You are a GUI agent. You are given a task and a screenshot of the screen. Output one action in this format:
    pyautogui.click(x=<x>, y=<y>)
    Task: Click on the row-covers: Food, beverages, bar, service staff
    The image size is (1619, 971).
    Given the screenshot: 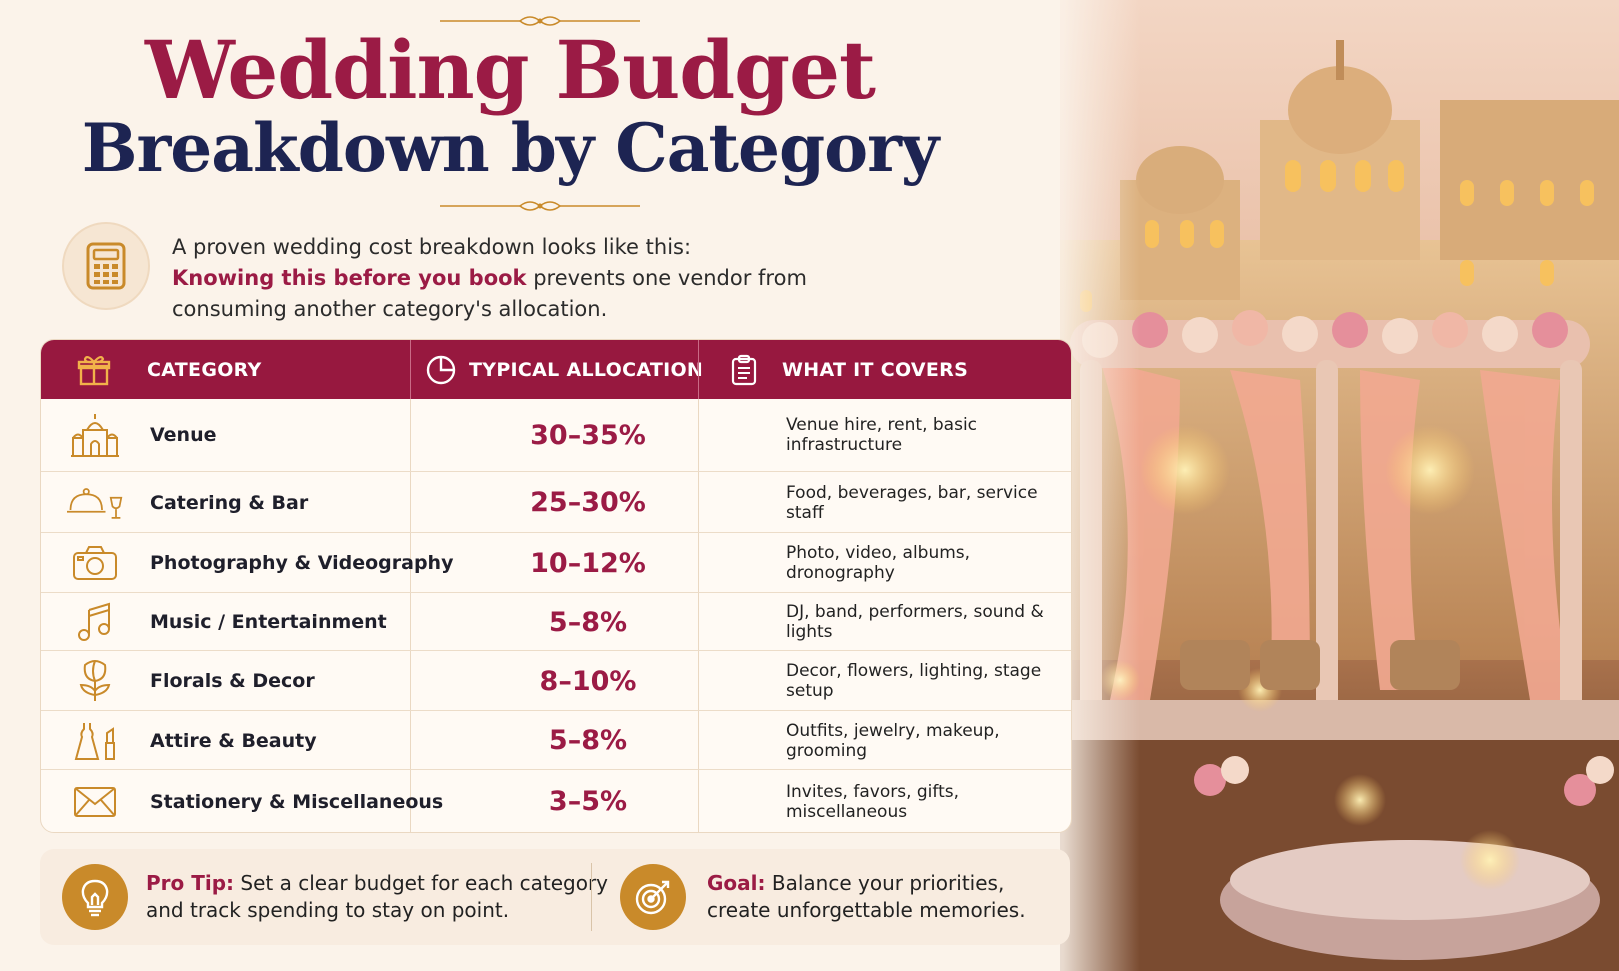 What is the action you would take?
    pyautogui.click(x=912, y=502)
    